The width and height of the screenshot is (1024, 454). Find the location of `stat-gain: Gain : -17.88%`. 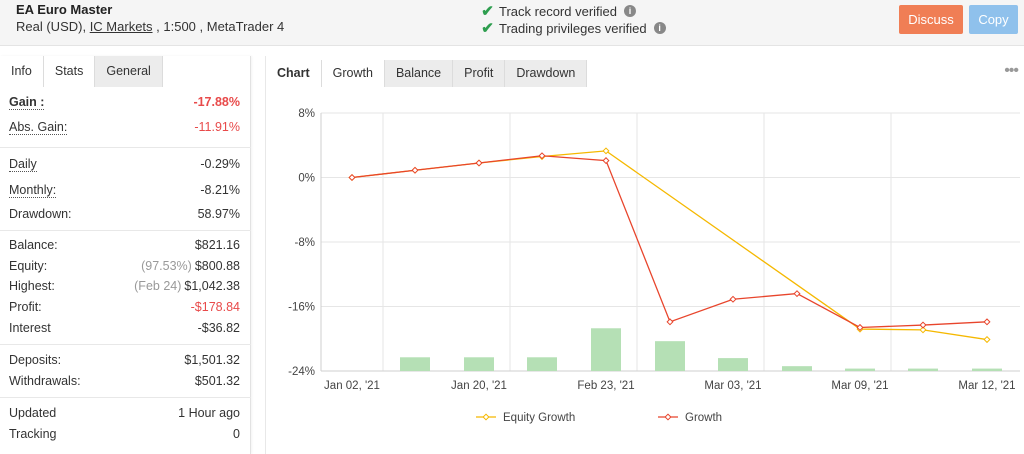

stat-gain: Gain : -17.88% is located at coordinates (125, 102).